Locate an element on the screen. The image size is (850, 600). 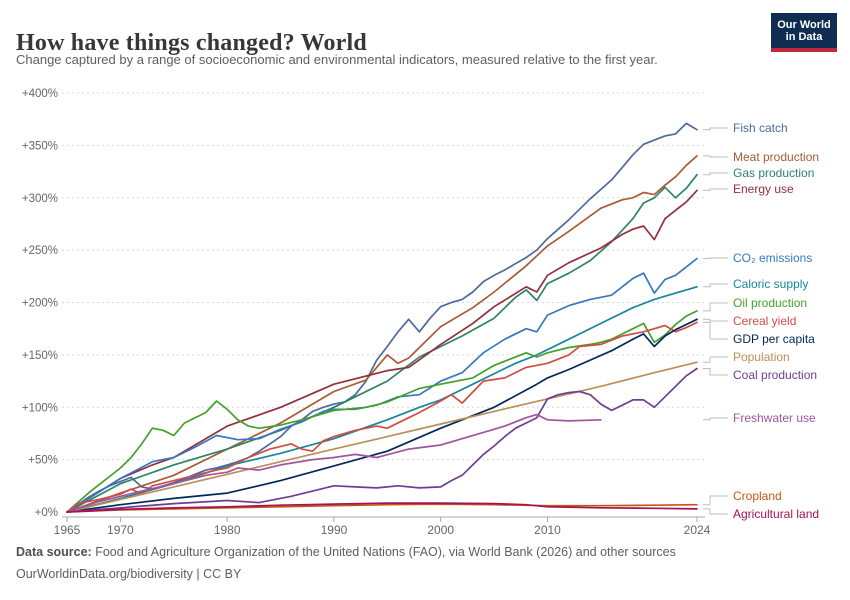
series-label-population: Population is located at coordinates (761, 357).